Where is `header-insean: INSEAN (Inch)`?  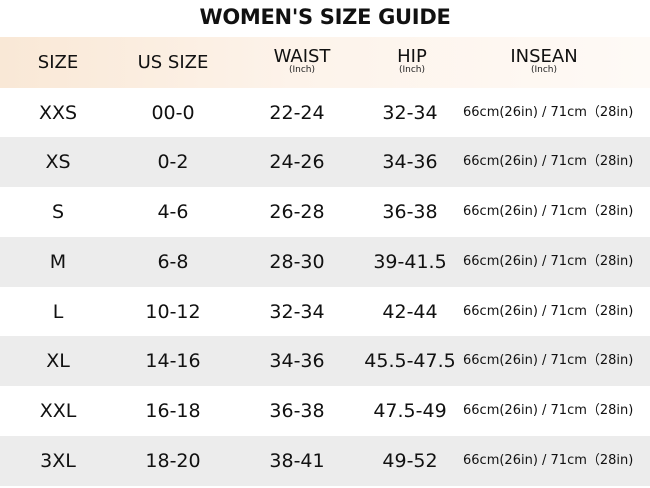
header-insean: INSEAN (Inch) is located at coordinates (544, 62).